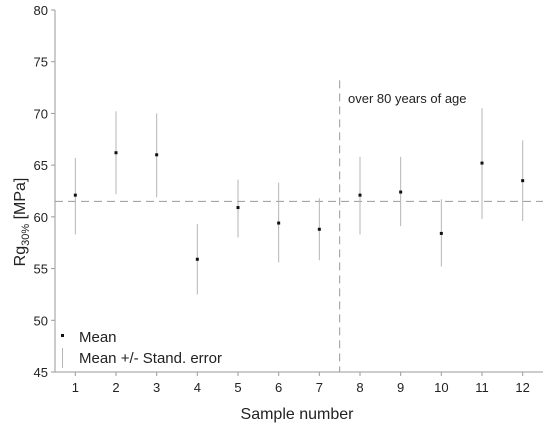 The image size is (550, 430). Describe the element at coordinates (359, 387) in the screenshot. I see `x-tick-label-8: 8` at that location.